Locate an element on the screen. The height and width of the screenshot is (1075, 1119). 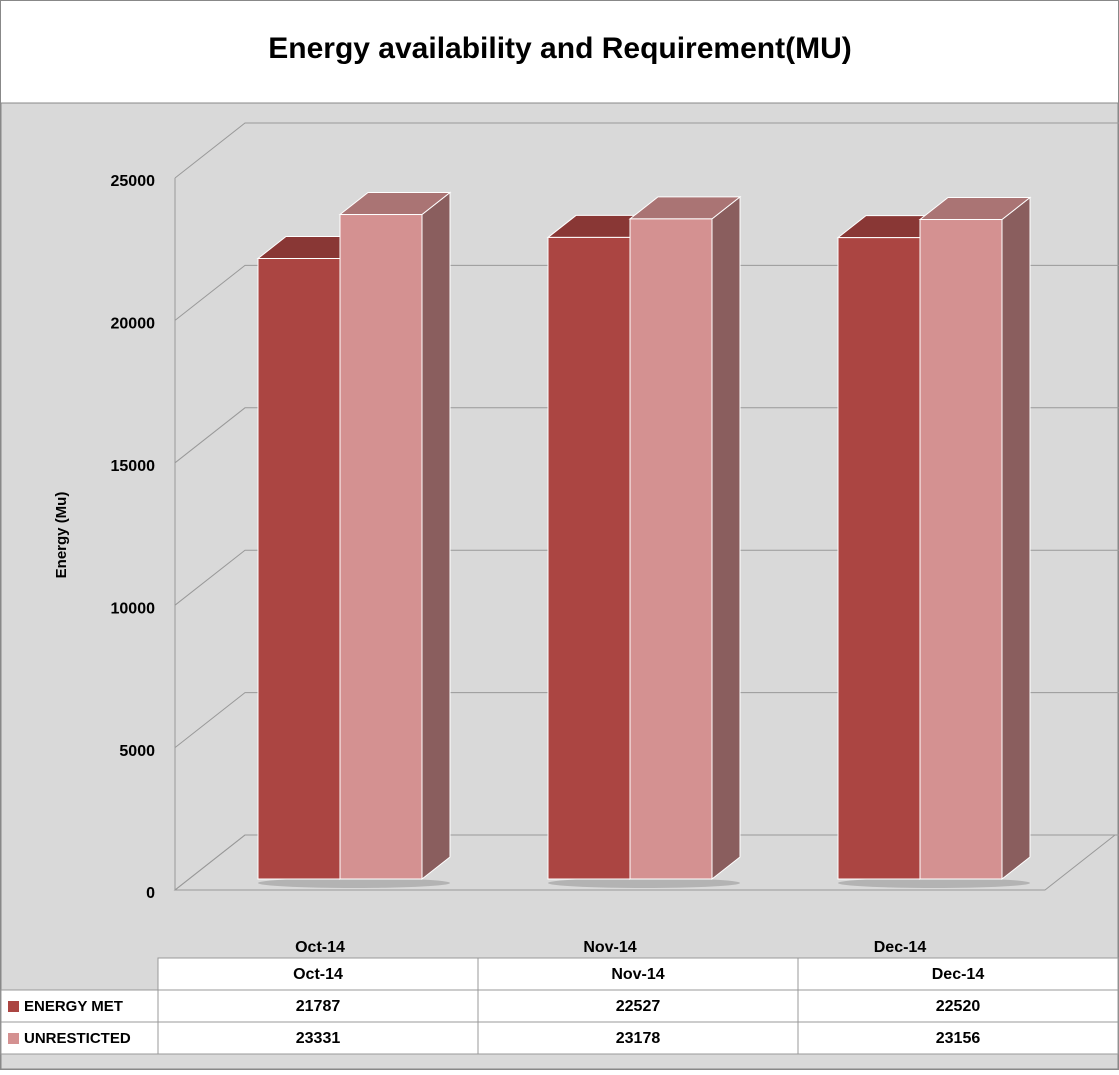
y-tick-label: 0 is located at coordinates (150, 893).